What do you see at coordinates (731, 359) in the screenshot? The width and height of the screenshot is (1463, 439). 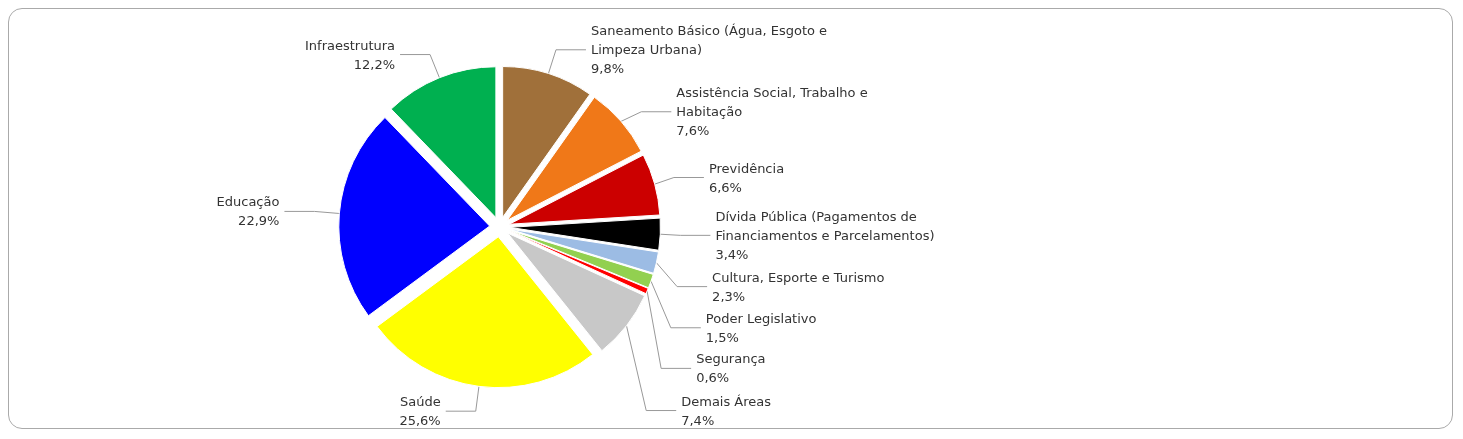 I see `slice-label: Segurança` at bounding box center [731, 359].